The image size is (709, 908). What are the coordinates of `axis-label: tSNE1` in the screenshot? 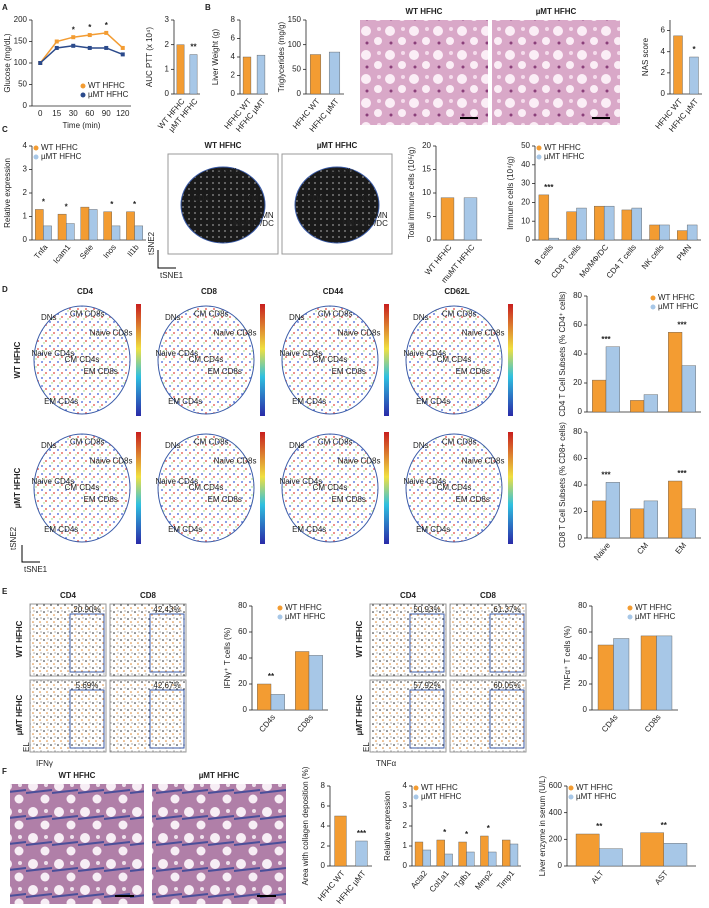 It's located at (172, 275).